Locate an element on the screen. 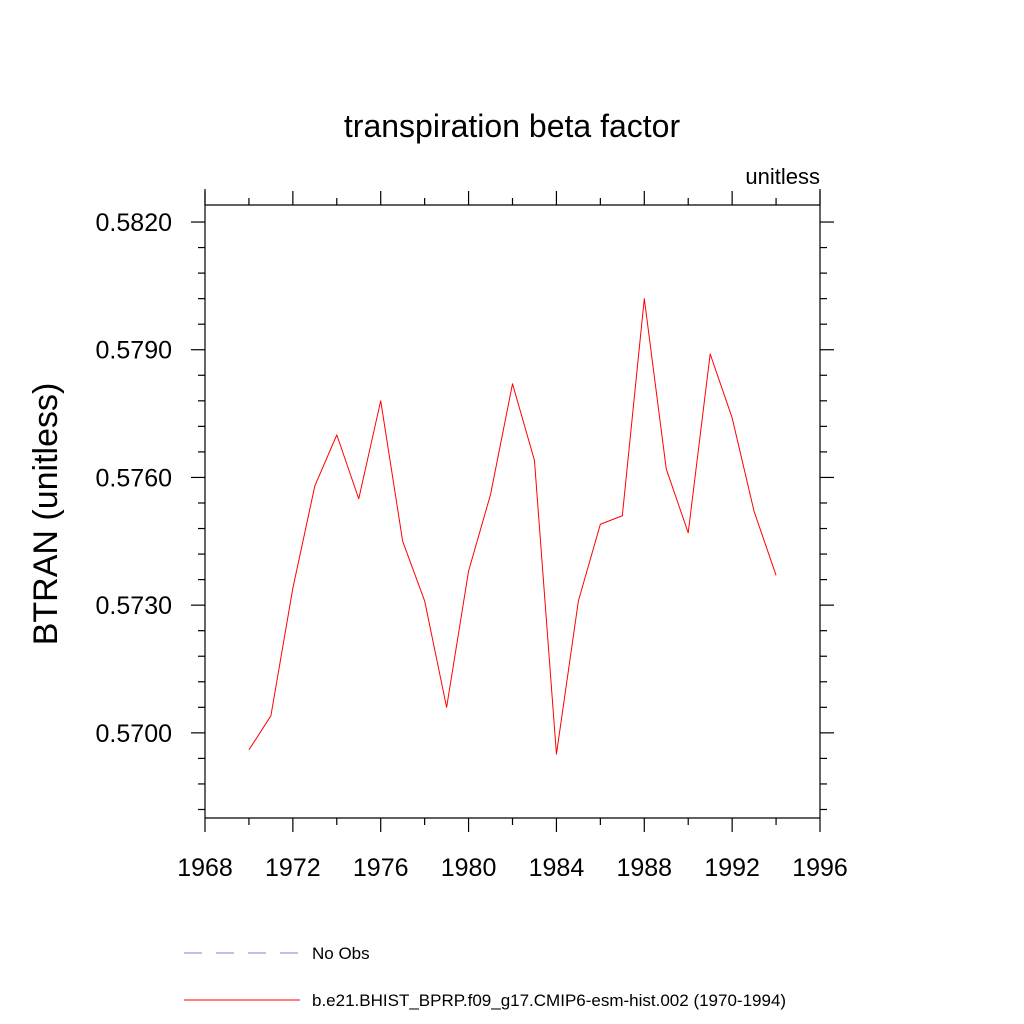 The image size is (1024, 1024). legend-label-0: No Obs is located at coordinates (341, 953).